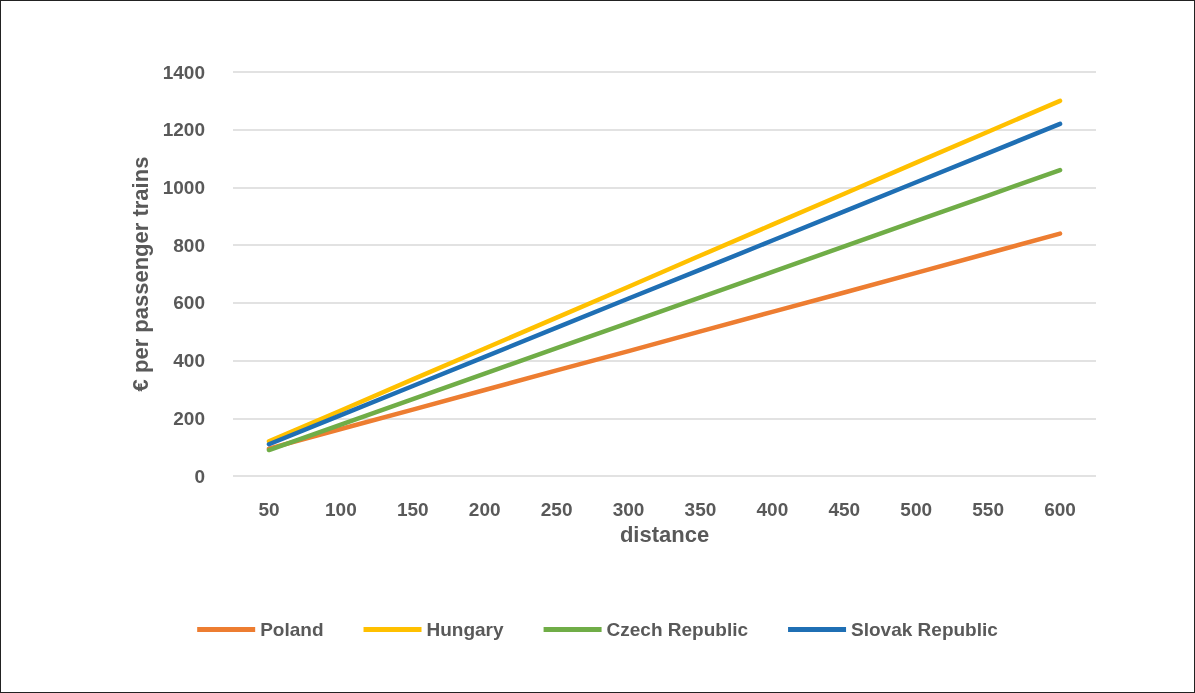 The width and height of the screenshot is (1195, 693). I want to click on y-tick-label: 200, so click(189, 418).